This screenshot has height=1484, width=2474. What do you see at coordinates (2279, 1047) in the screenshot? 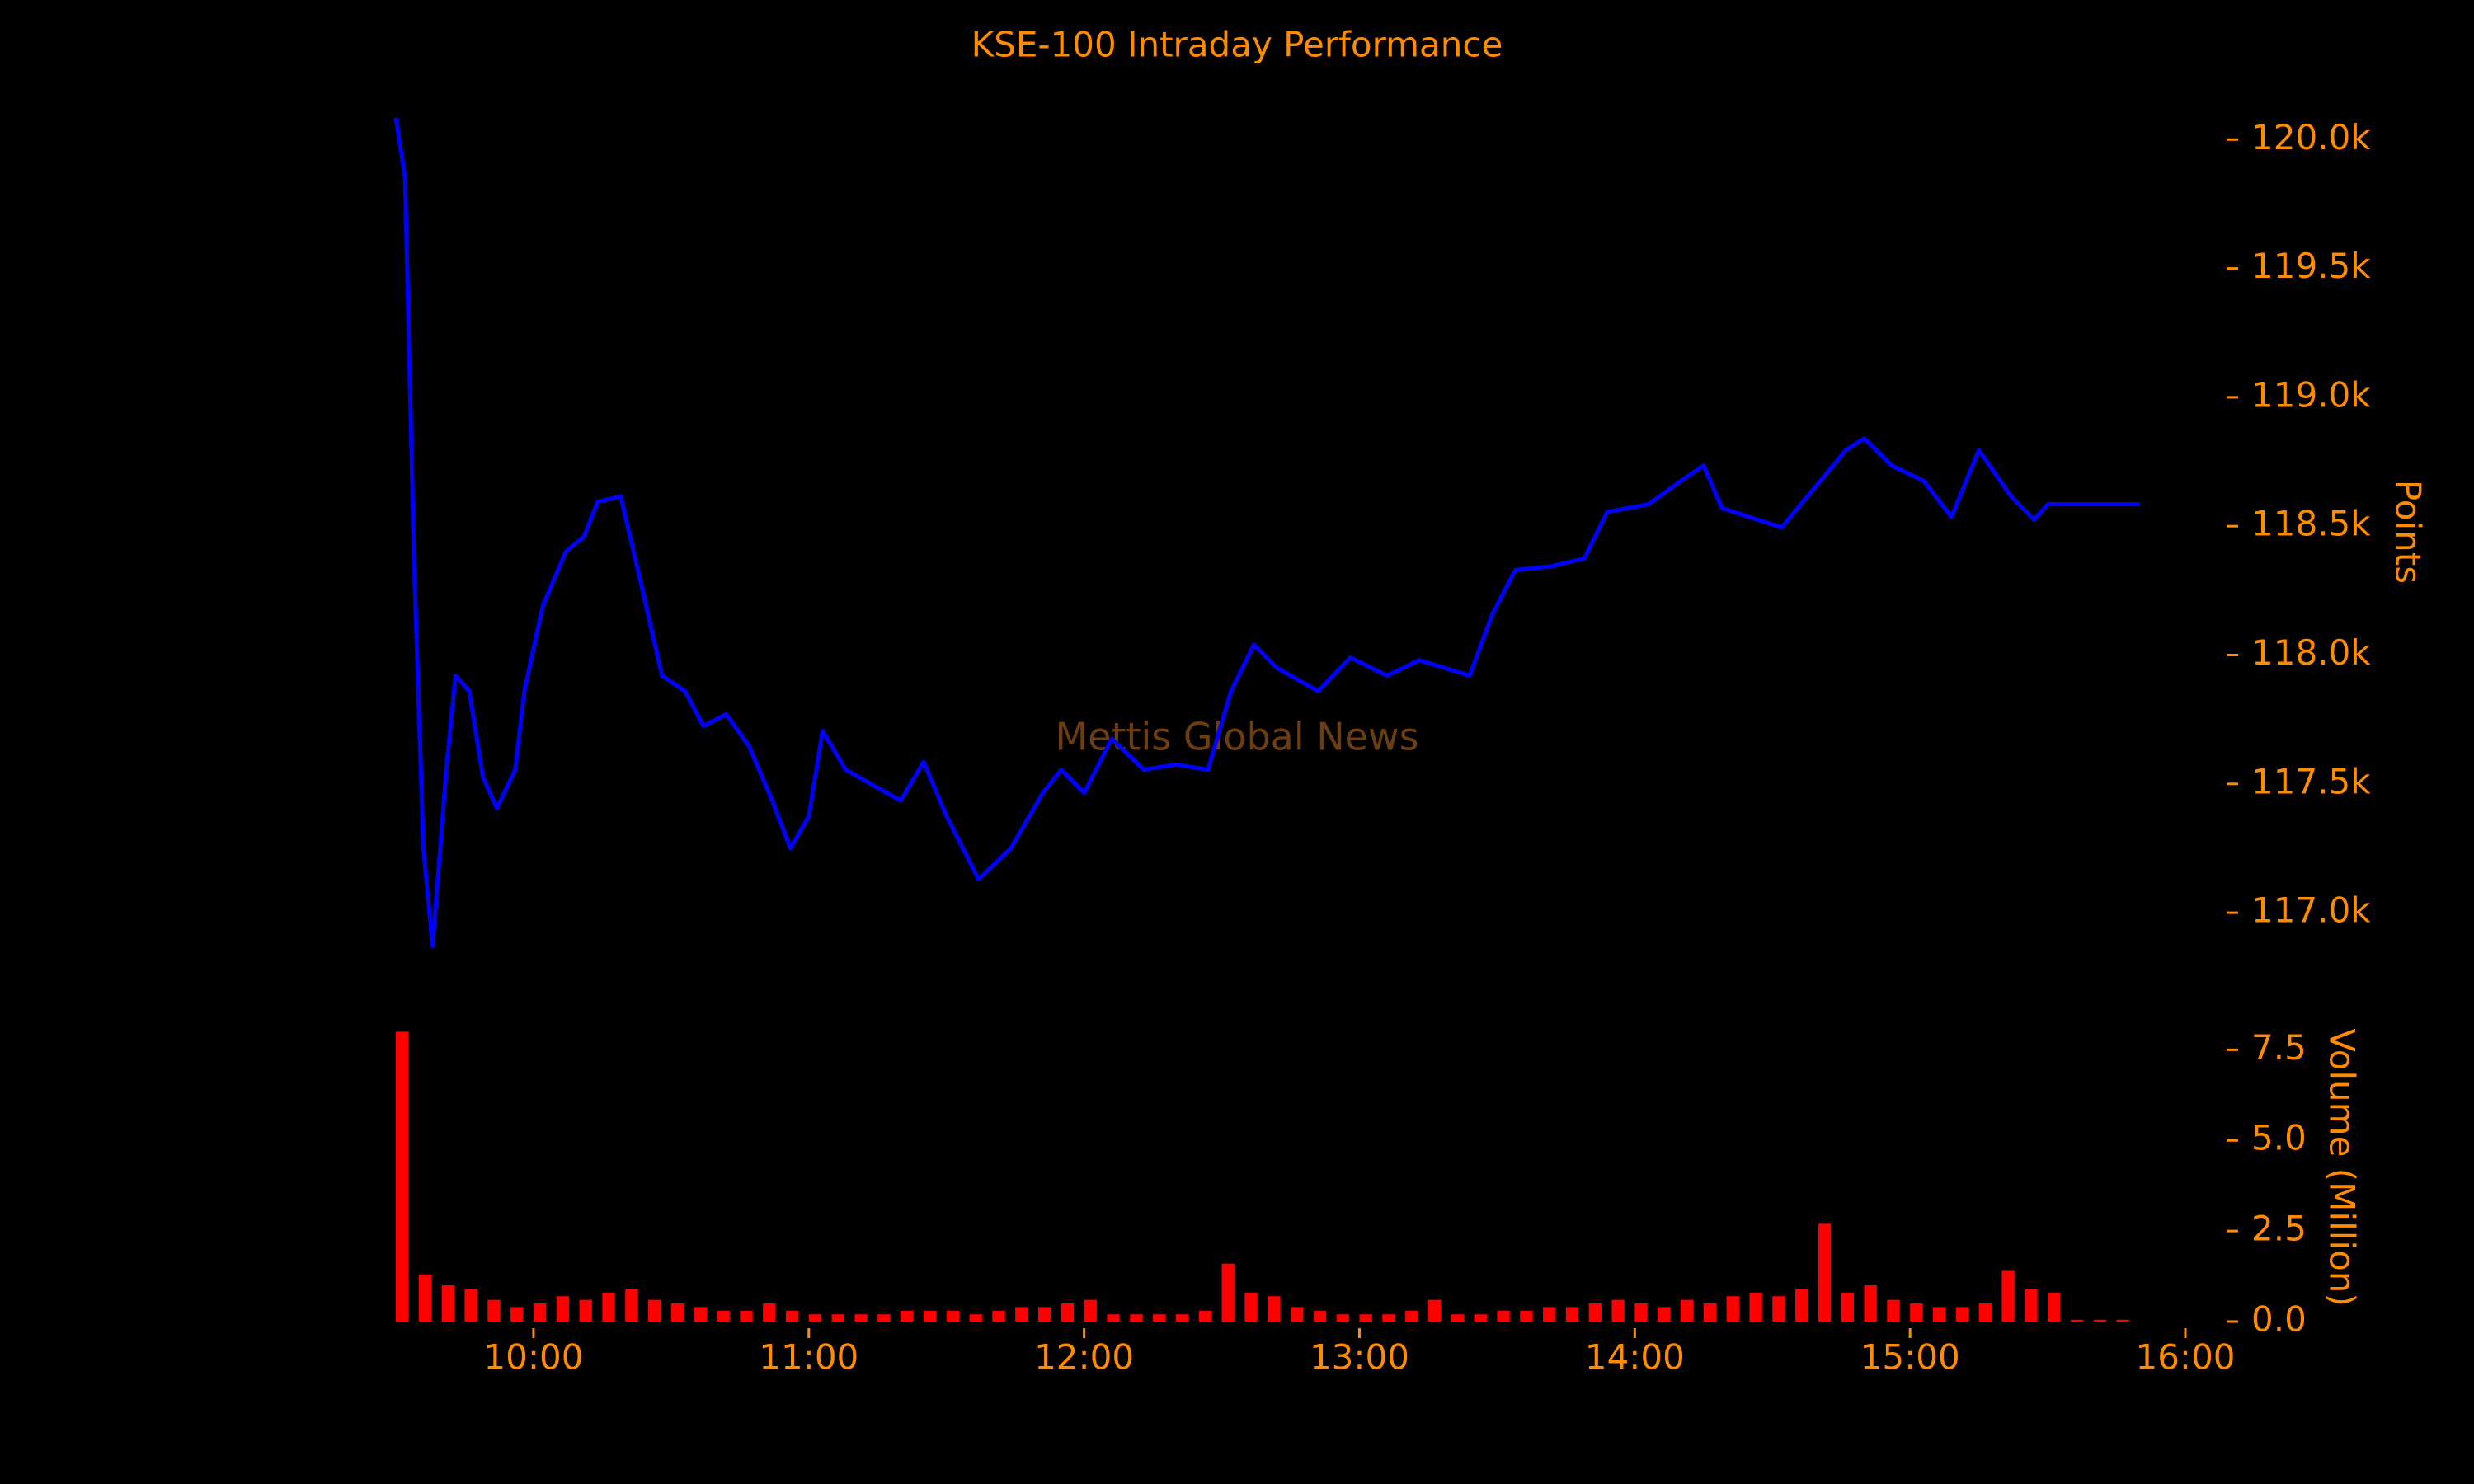
I see `y-tick-label: 7.5` at bounding box center [2279, 1047].